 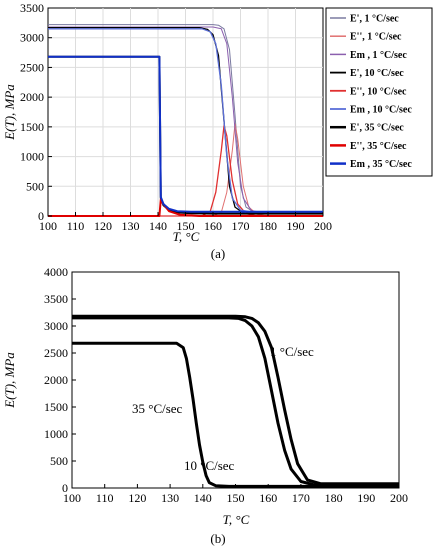 I want to click on annotation-10-c-per-sec: 10 °C/sec, so click(x=209, y=465).